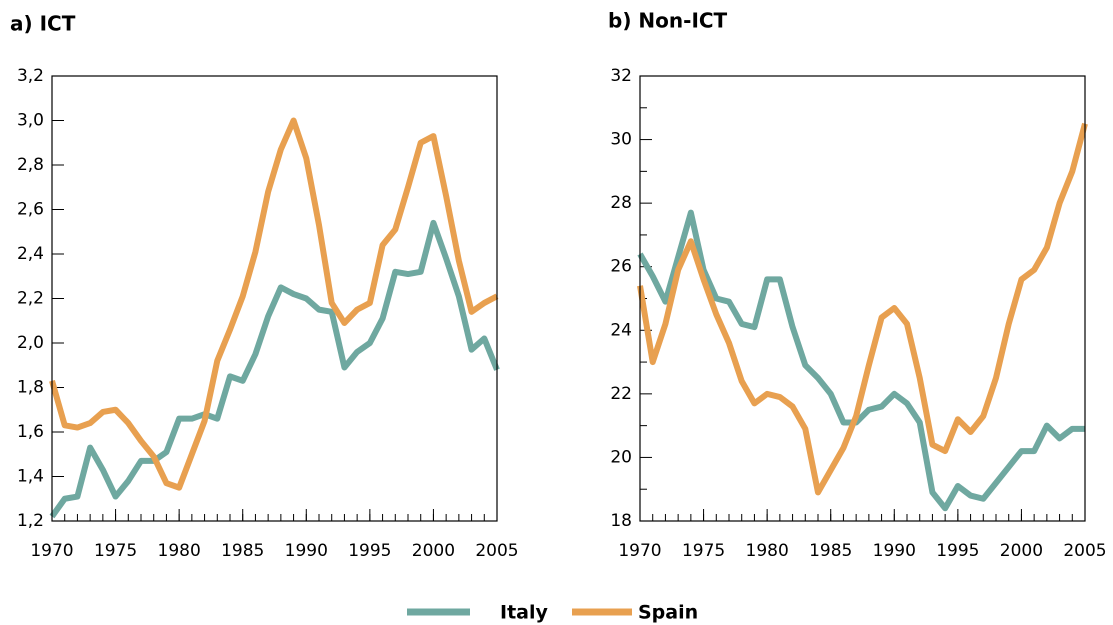  What do you see at coordinates (621, 330) in the screenshot?
I see `y-tick-label: 24` at bounding box center [621, 330].